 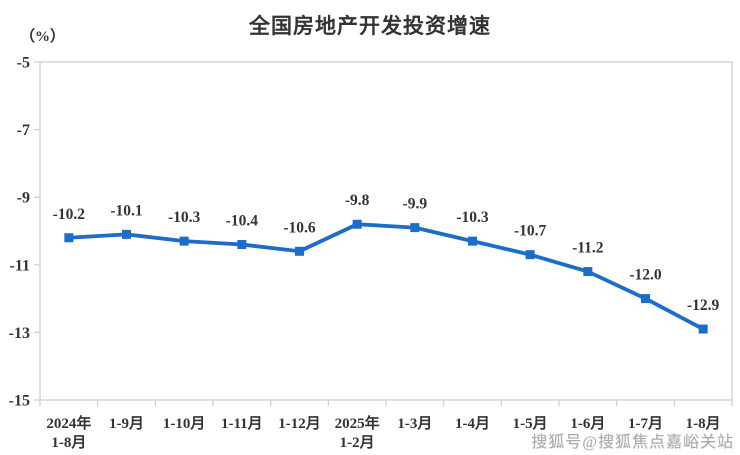 I want to click on data-point-label: -11.2, so click(x=588, y=248).